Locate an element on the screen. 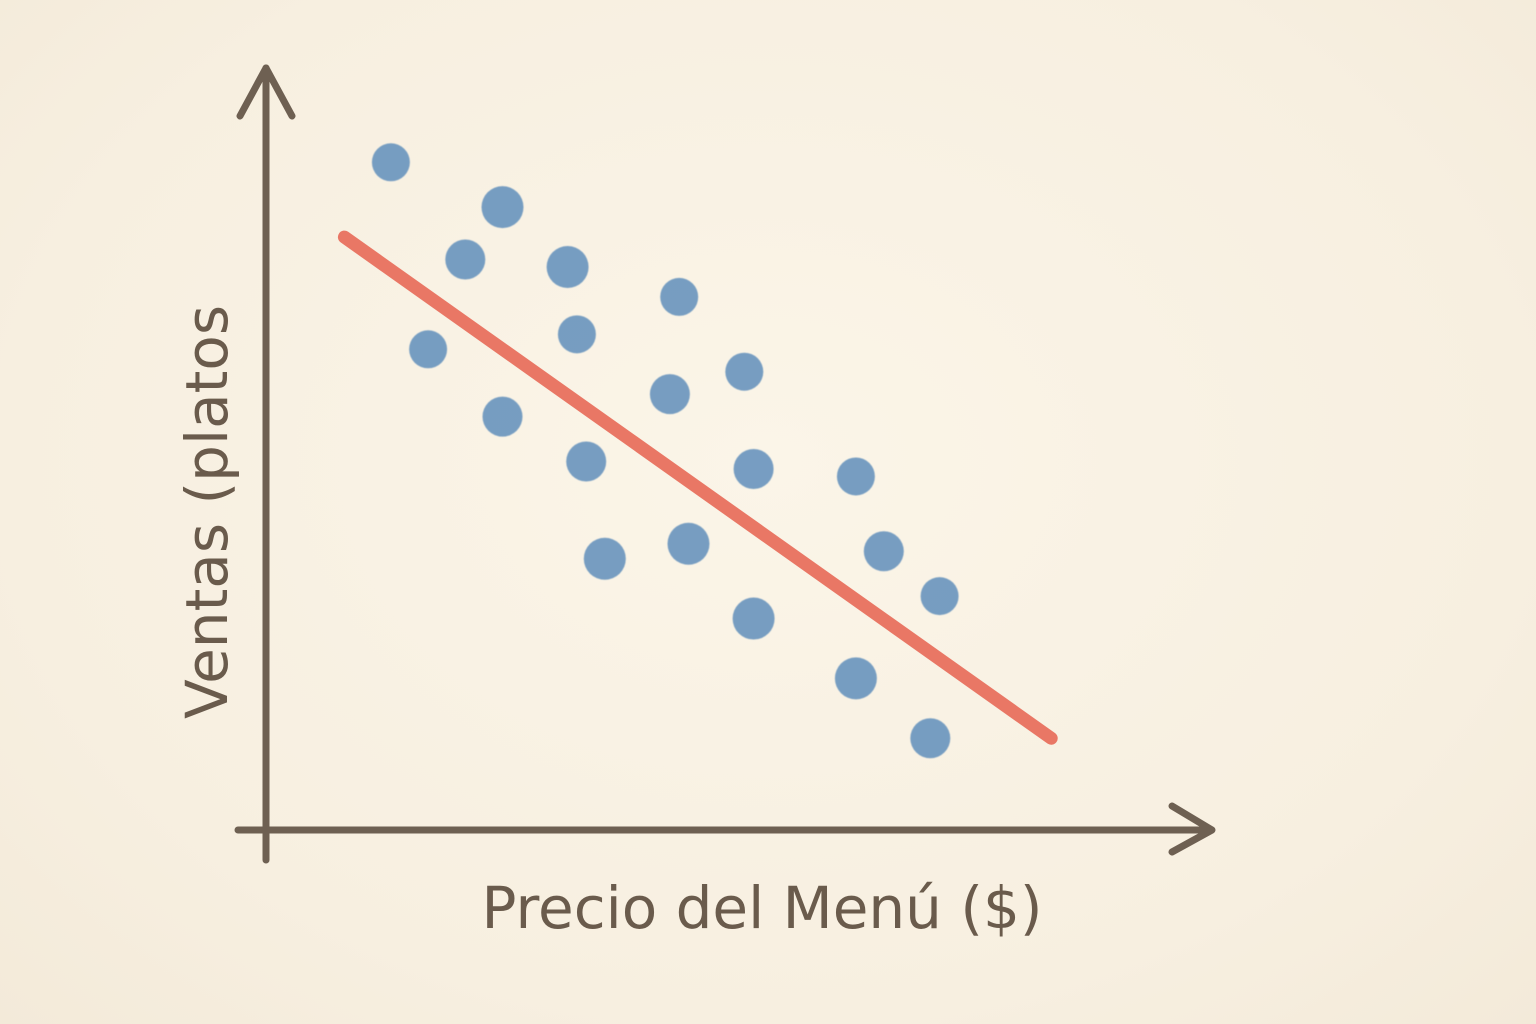 The image size is (1536, 1024). y-axis-label: Ventas (platos is located at coordinates (207, 512).